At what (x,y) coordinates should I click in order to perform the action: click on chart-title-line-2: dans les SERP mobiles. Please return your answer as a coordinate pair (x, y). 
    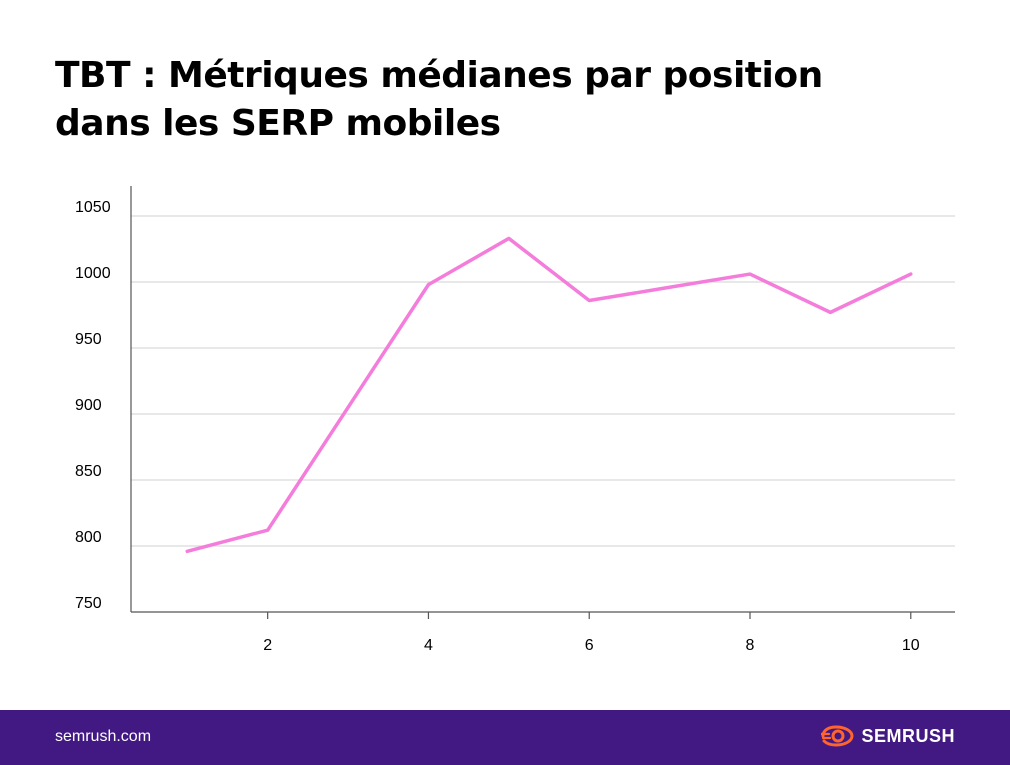
    Looking at the image, I should click on (278, 123).